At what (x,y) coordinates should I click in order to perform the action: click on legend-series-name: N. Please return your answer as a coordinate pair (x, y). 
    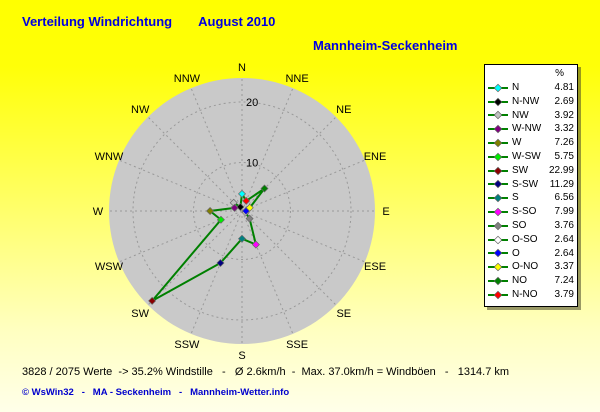
    Looking at the image, I should click on (516, 87).